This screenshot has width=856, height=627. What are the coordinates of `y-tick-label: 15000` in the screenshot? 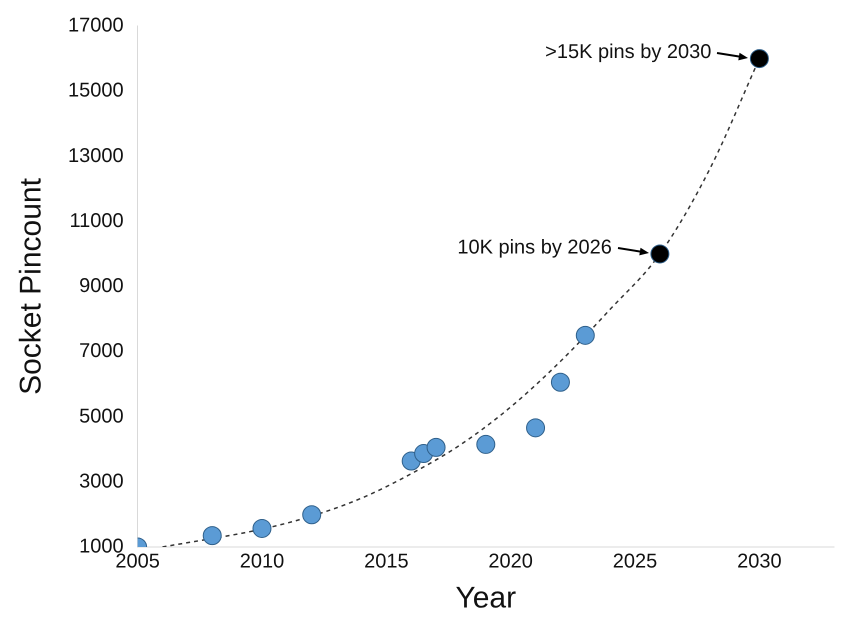 It's located at (96, 91).